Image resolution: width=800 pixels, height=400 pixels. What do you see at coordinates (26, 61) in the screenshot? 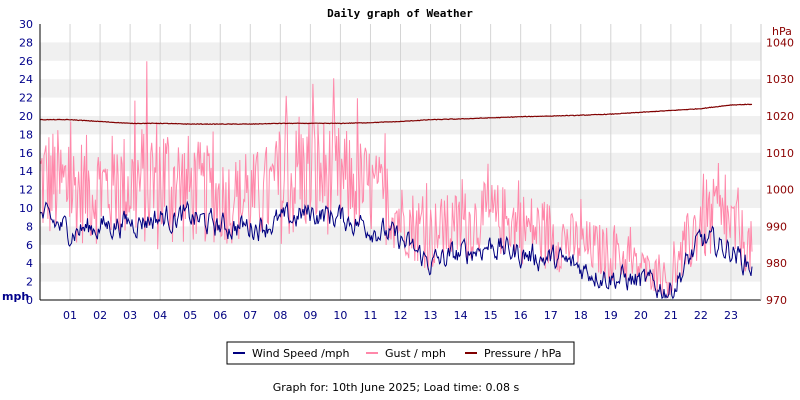
I see `y-left-tick-label: 26` at bounding box center [26, 61].